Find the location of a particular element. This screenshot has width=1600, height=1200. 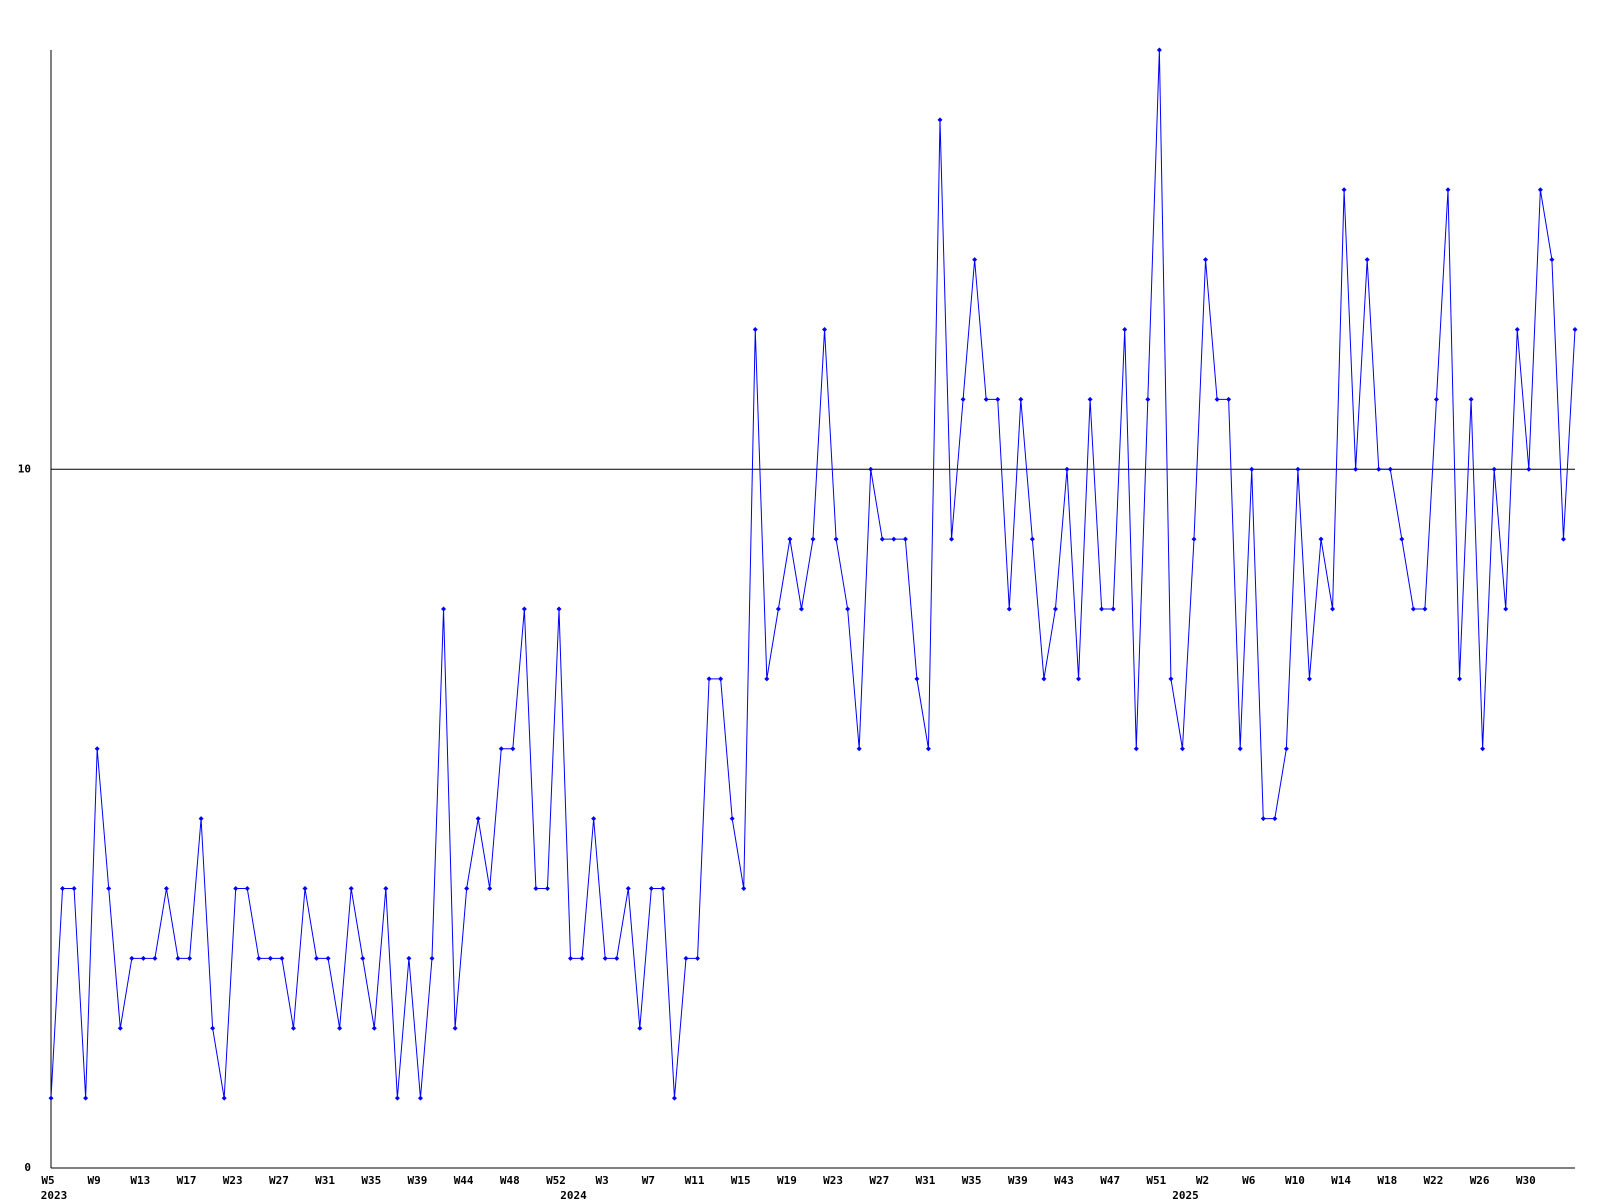

y-tick-label: 10 is located at coordinates (24, 468).